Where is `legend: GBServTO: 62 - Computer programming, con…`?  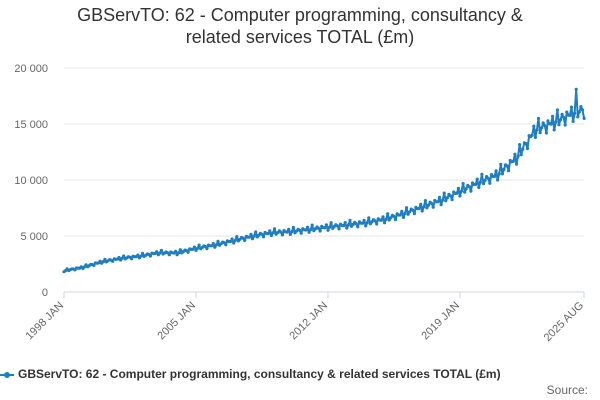 legend: GBServTO: 62 - Computer programming, con… is located at coordinates (300, 374).